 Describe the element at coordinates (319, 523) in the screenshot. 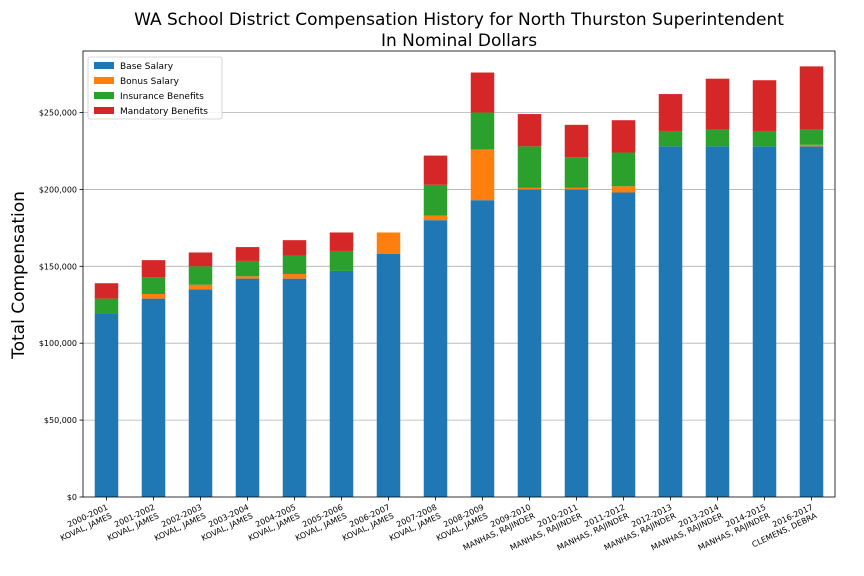

I see `x-tick-label: 2005-2006KOVAL, JAMES` at that location.